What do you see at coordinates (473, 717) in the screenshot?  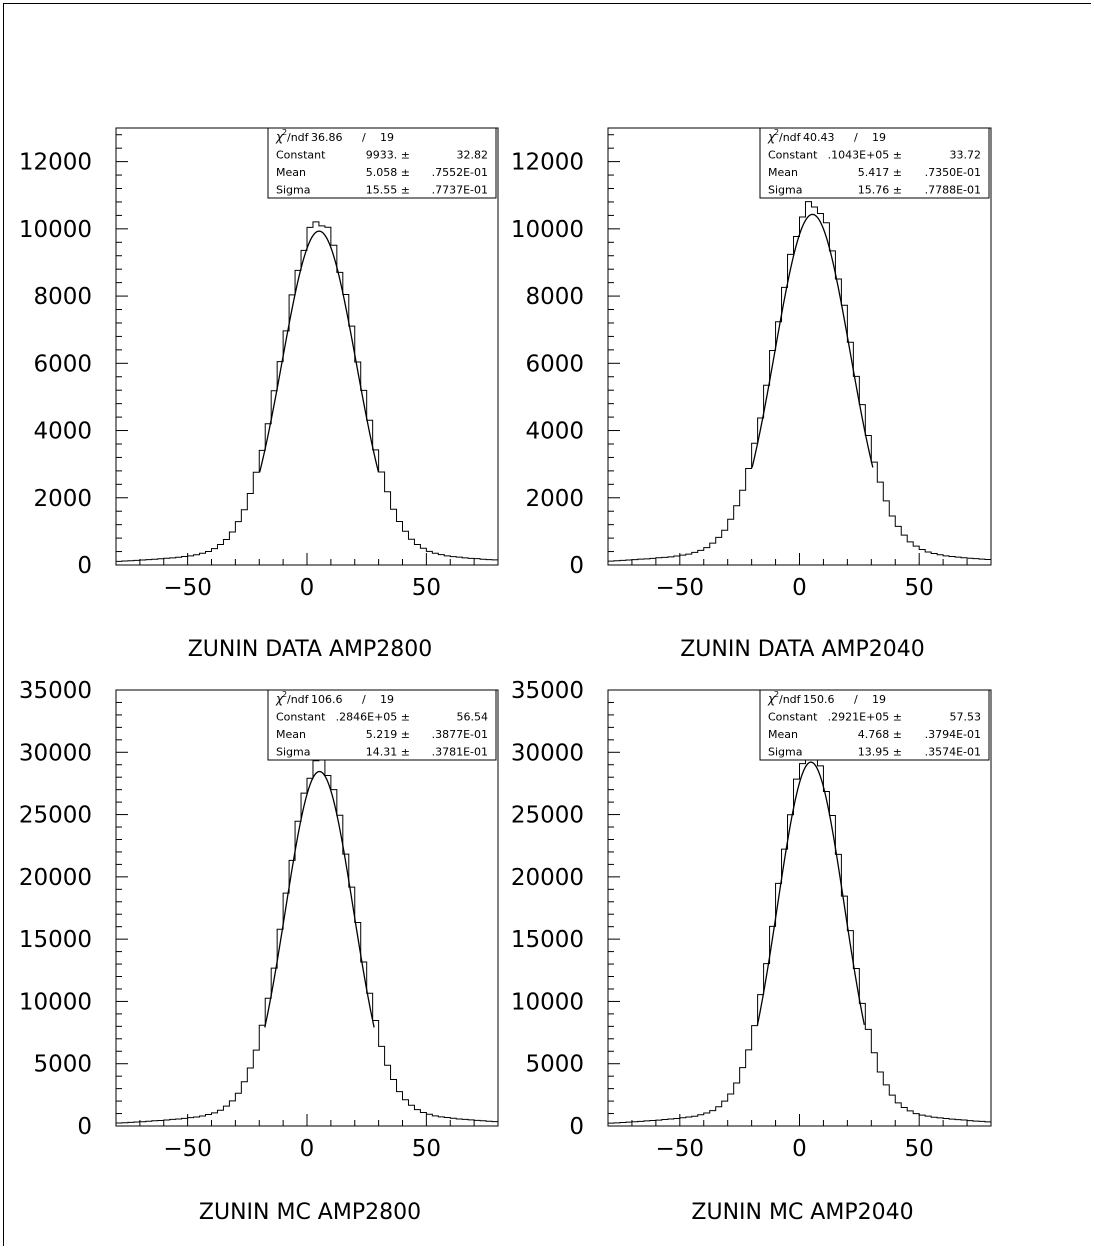 I see `stat-error: 56.54` at bounding box center [473, 717].